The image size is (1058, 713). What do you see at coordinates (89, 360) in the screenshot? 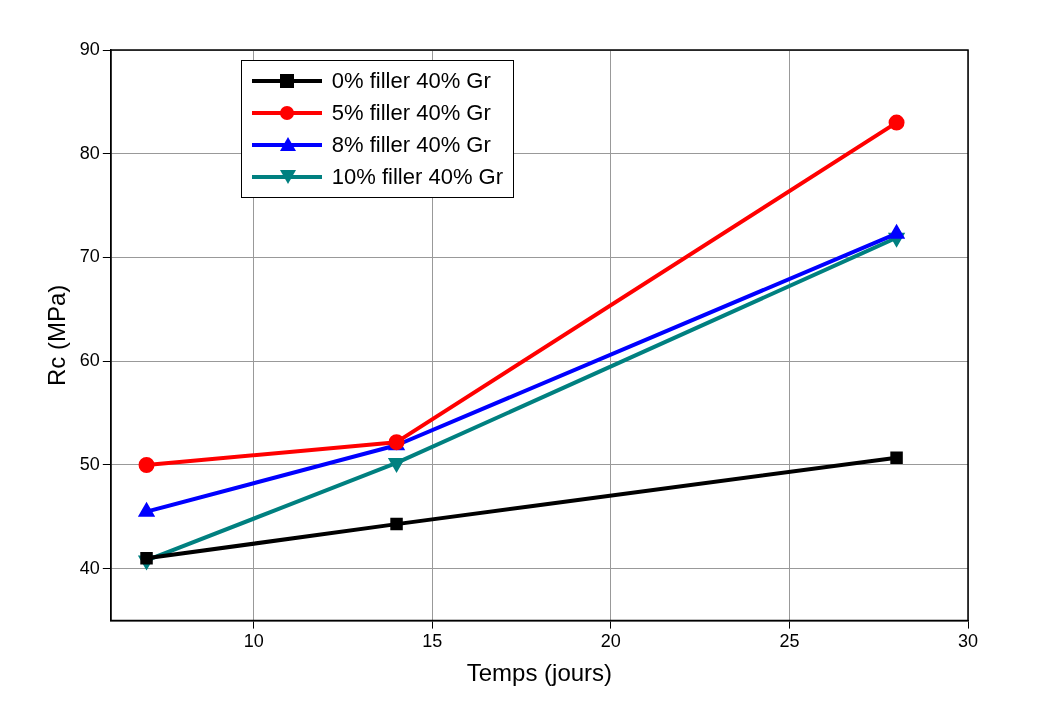
I see `y-tick-label: 60` at bounding box center [89, 360].